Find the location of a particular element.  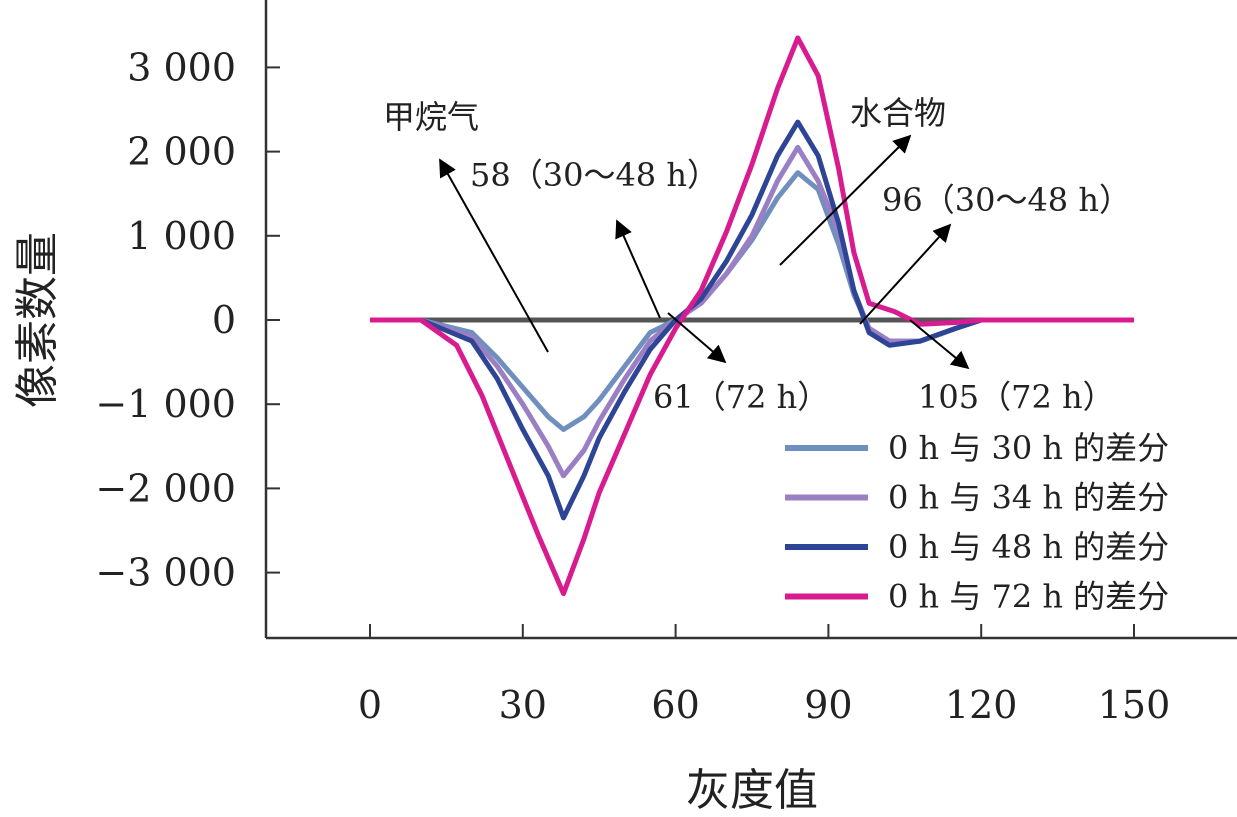

x-tick-label: 90 is located at coordinates (828, 705).